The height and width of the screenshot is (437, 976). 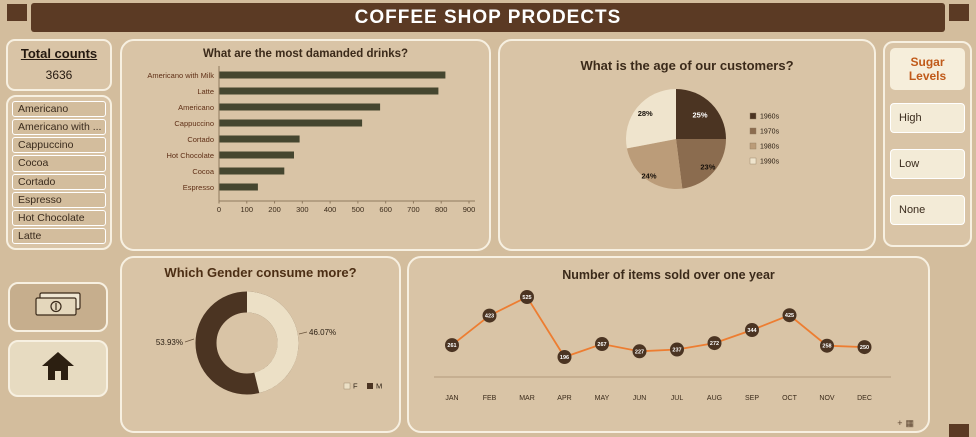 I want to click on drink-slicer-item: Cortado, so click(x=59, y=181).